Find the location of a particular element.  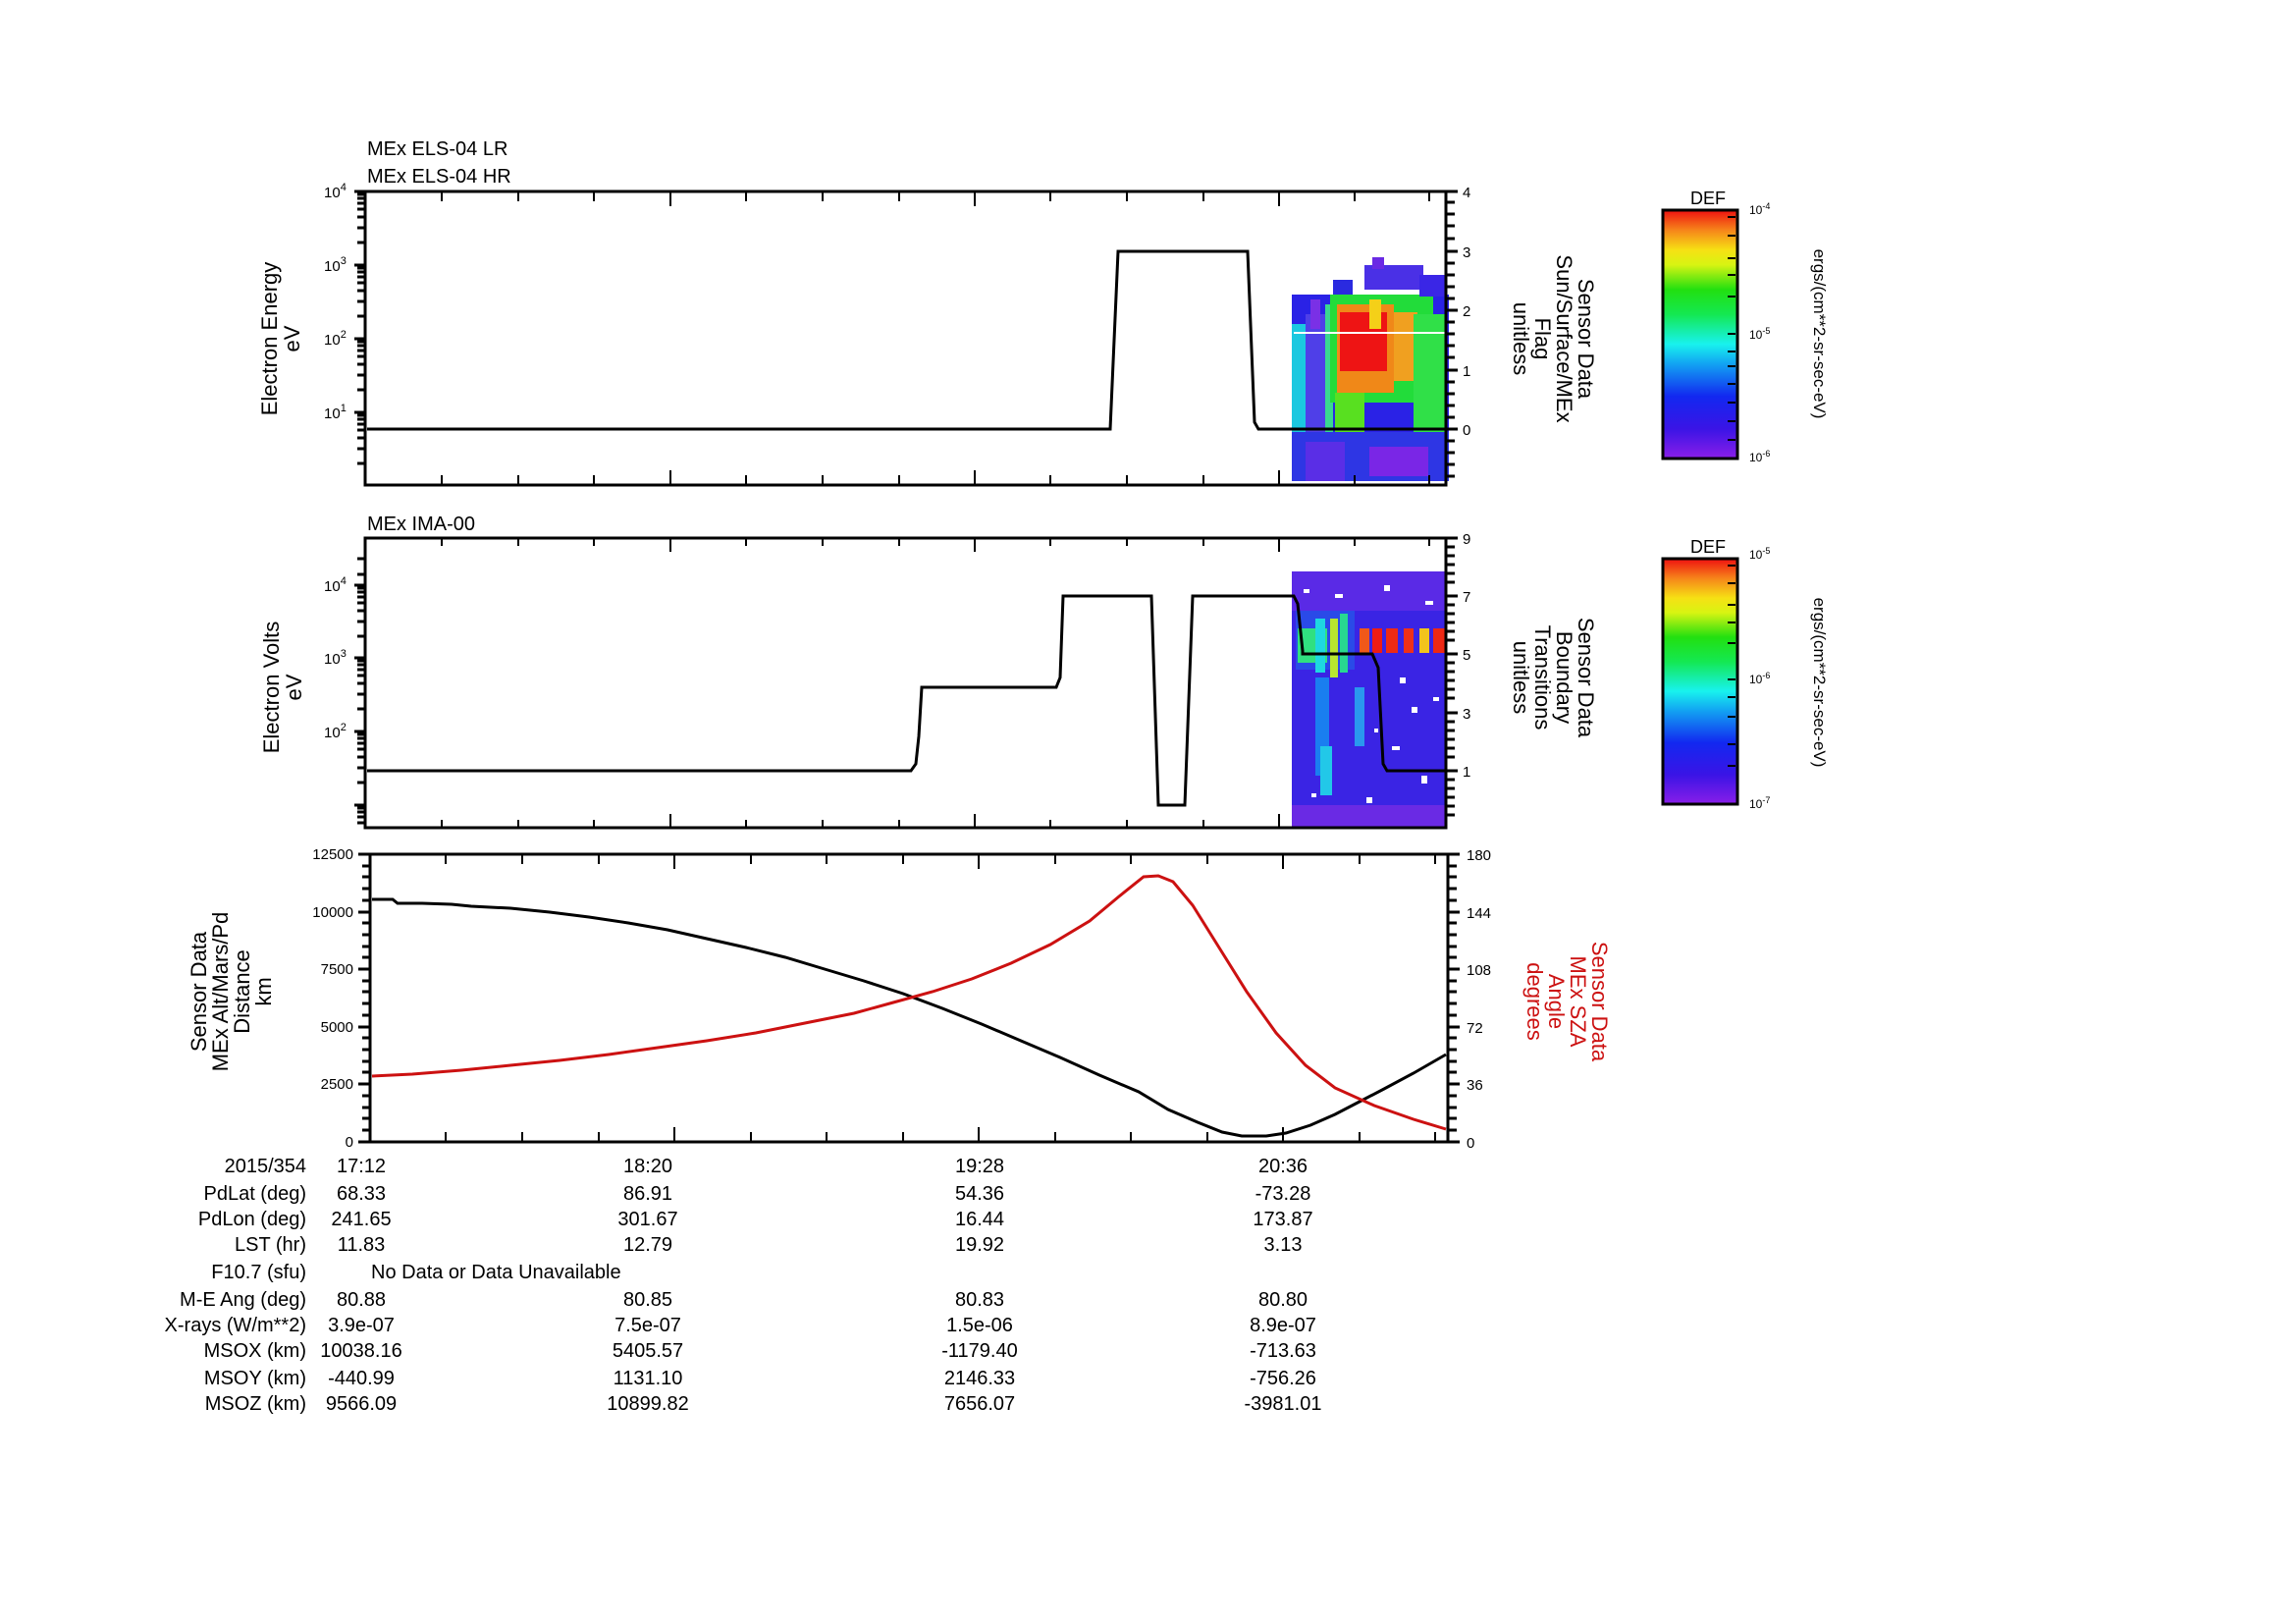

ima-spectrogram is located at coordinates (1369, 699).